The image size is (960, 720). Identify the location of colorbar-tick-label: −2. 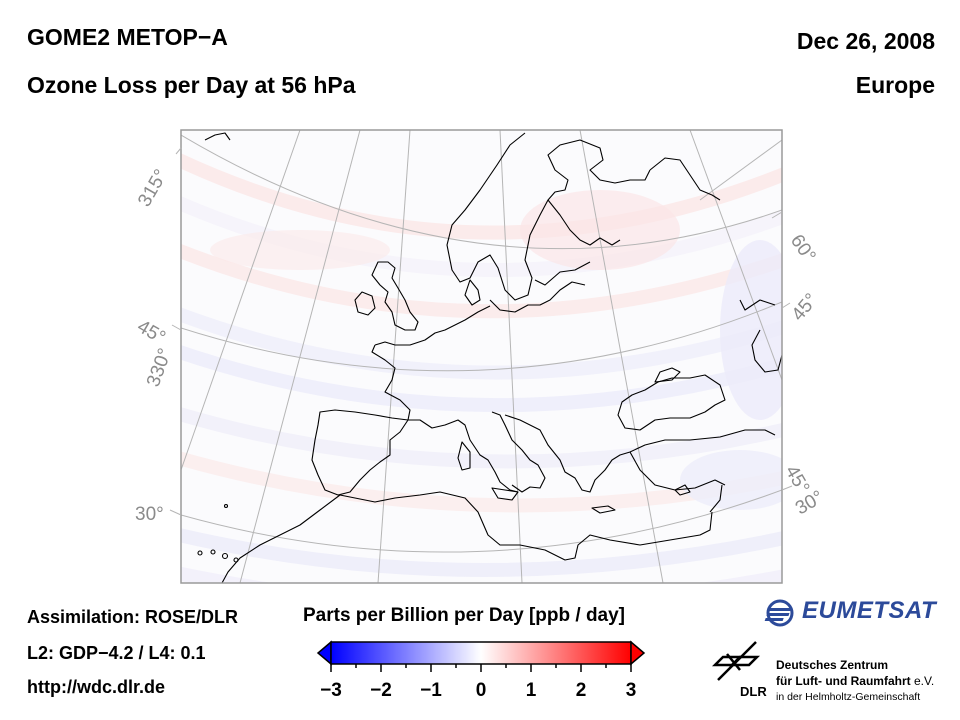
(381, 690).